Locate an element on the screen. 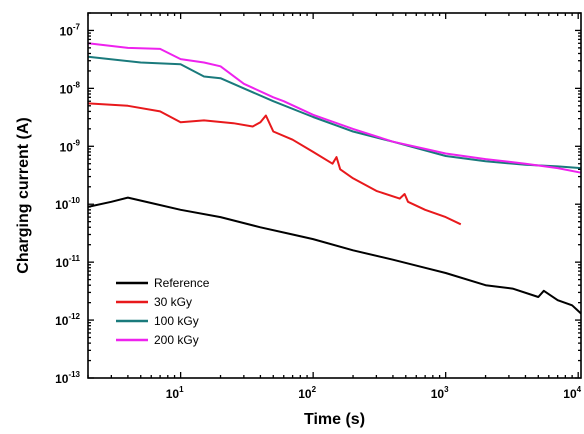 Image resolution: width=584 pixels, height=434 pixels. x-tick-label: 10³ is located at coordinates (440, 393).